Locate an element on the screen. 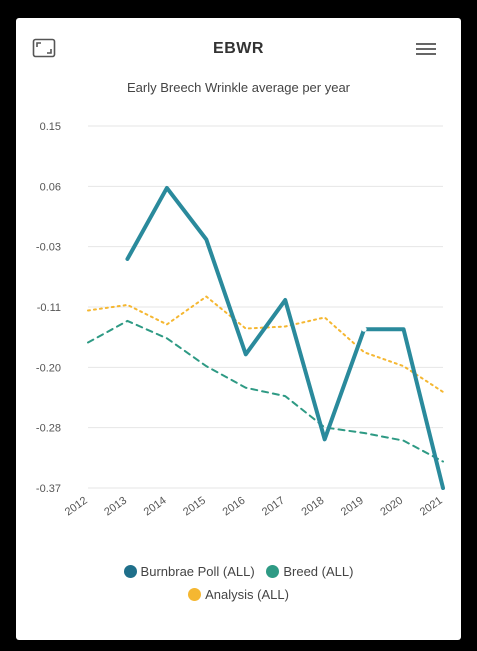 The width and height of the screenshot is (477, 651). y-tick-label: -0.11 is located at coordinates (49, 308).